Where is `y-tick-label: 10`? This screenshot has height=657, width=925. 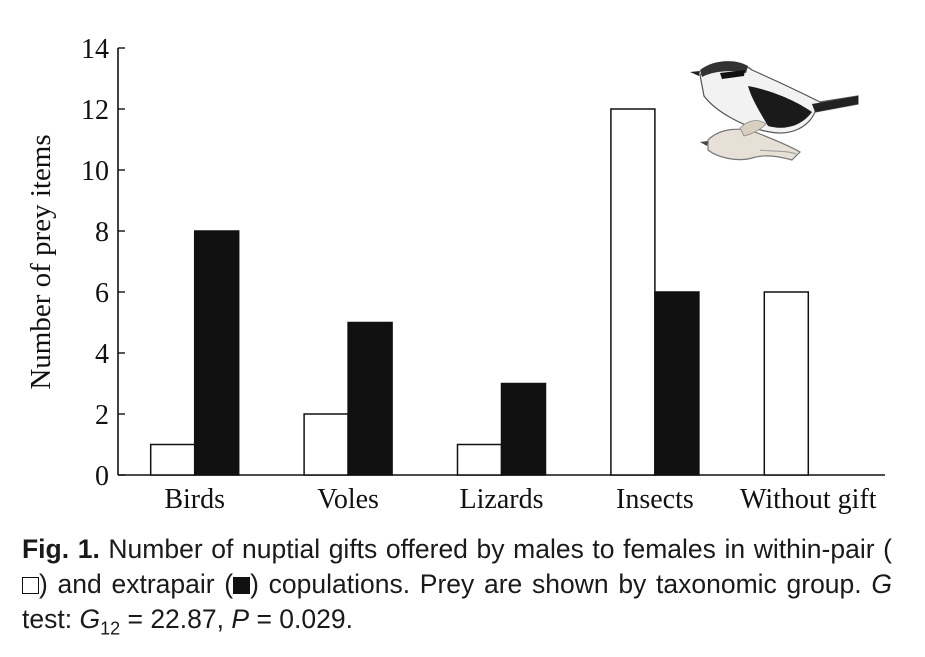 y-tick-label: 10 is located at coordinates (95, 171).